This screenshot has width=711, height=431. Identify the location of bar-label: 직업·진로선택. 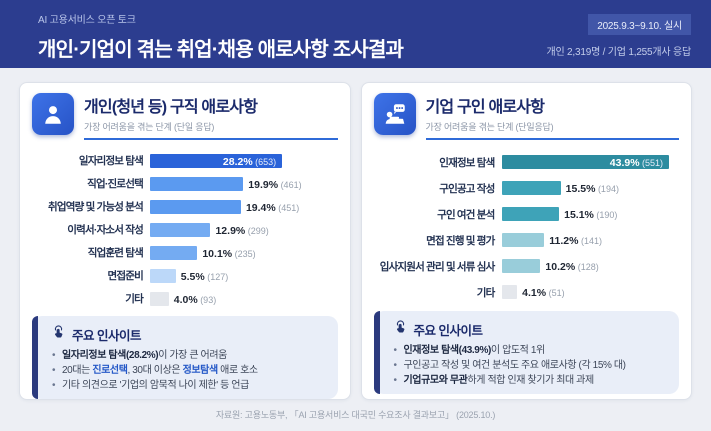
(115, 184).